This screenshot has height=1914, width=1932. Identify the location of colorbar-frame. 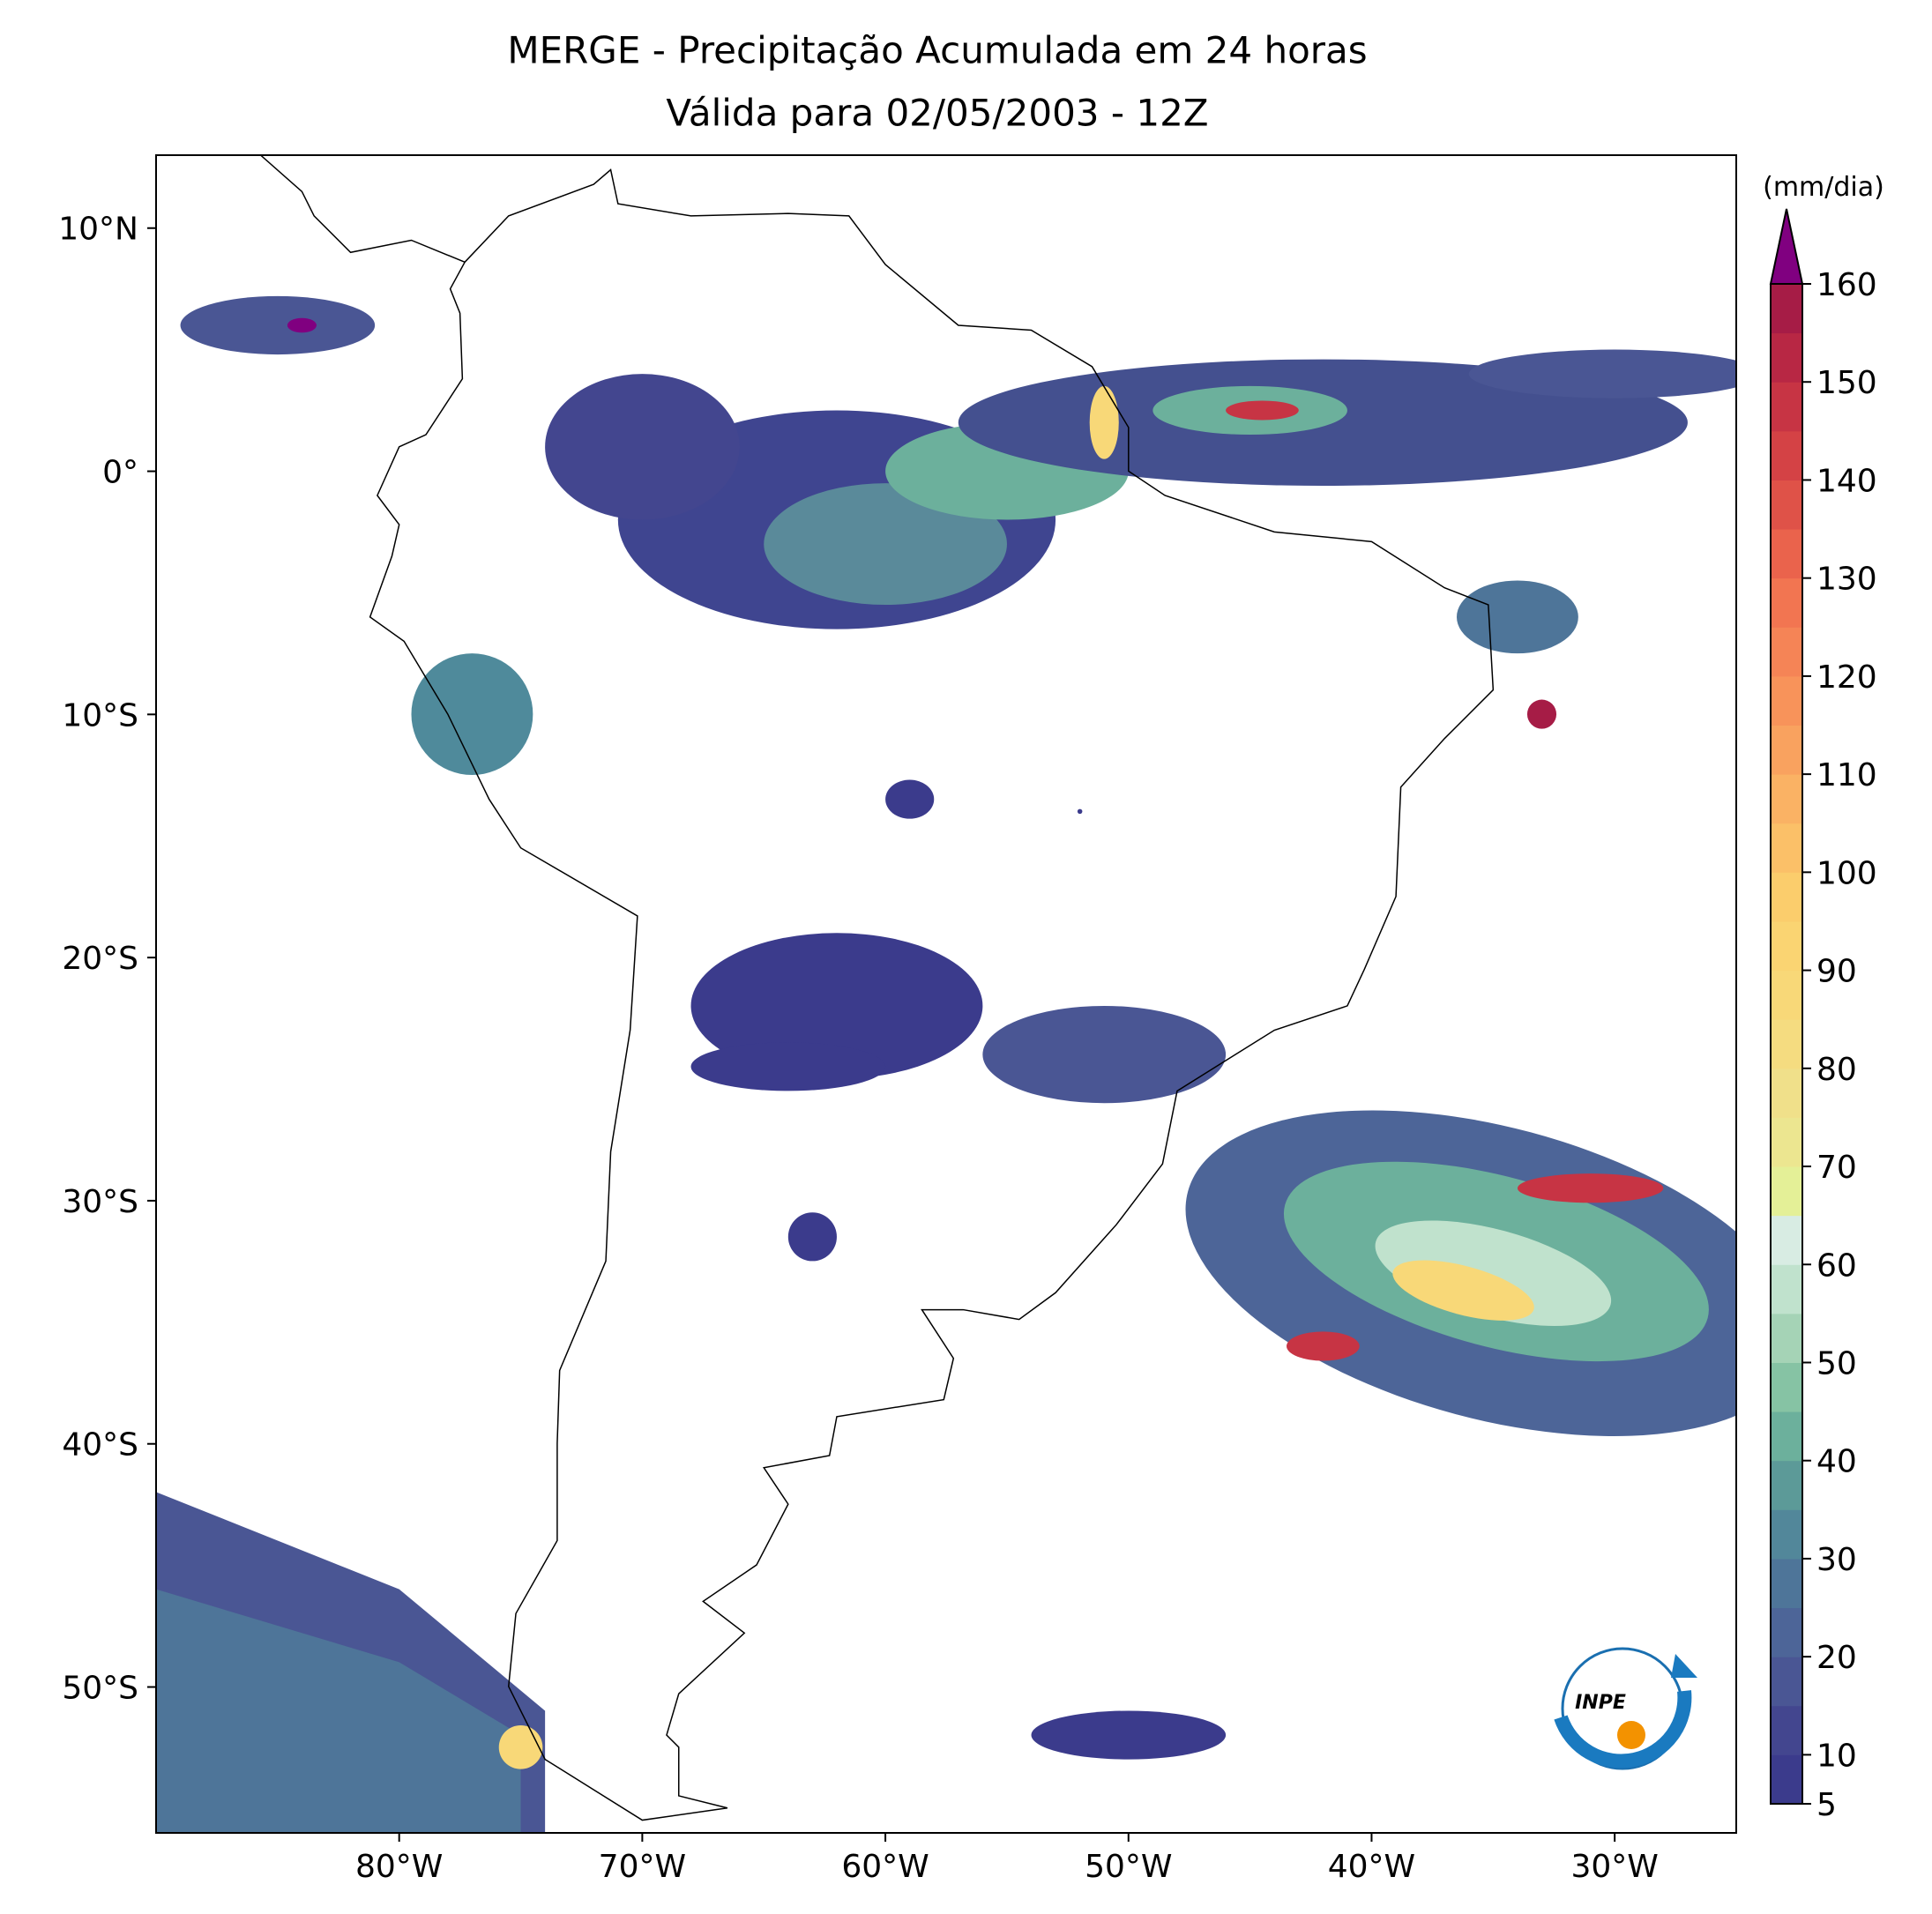
(1786, 1044).